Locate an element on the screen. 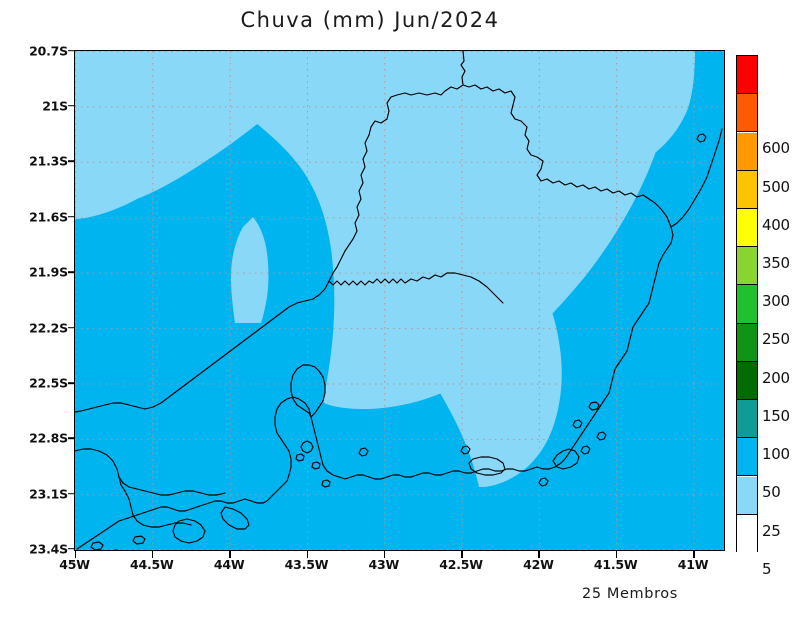 The image size is (800, 618). y-tick-label: 21S is located at coordinates (55, 106).